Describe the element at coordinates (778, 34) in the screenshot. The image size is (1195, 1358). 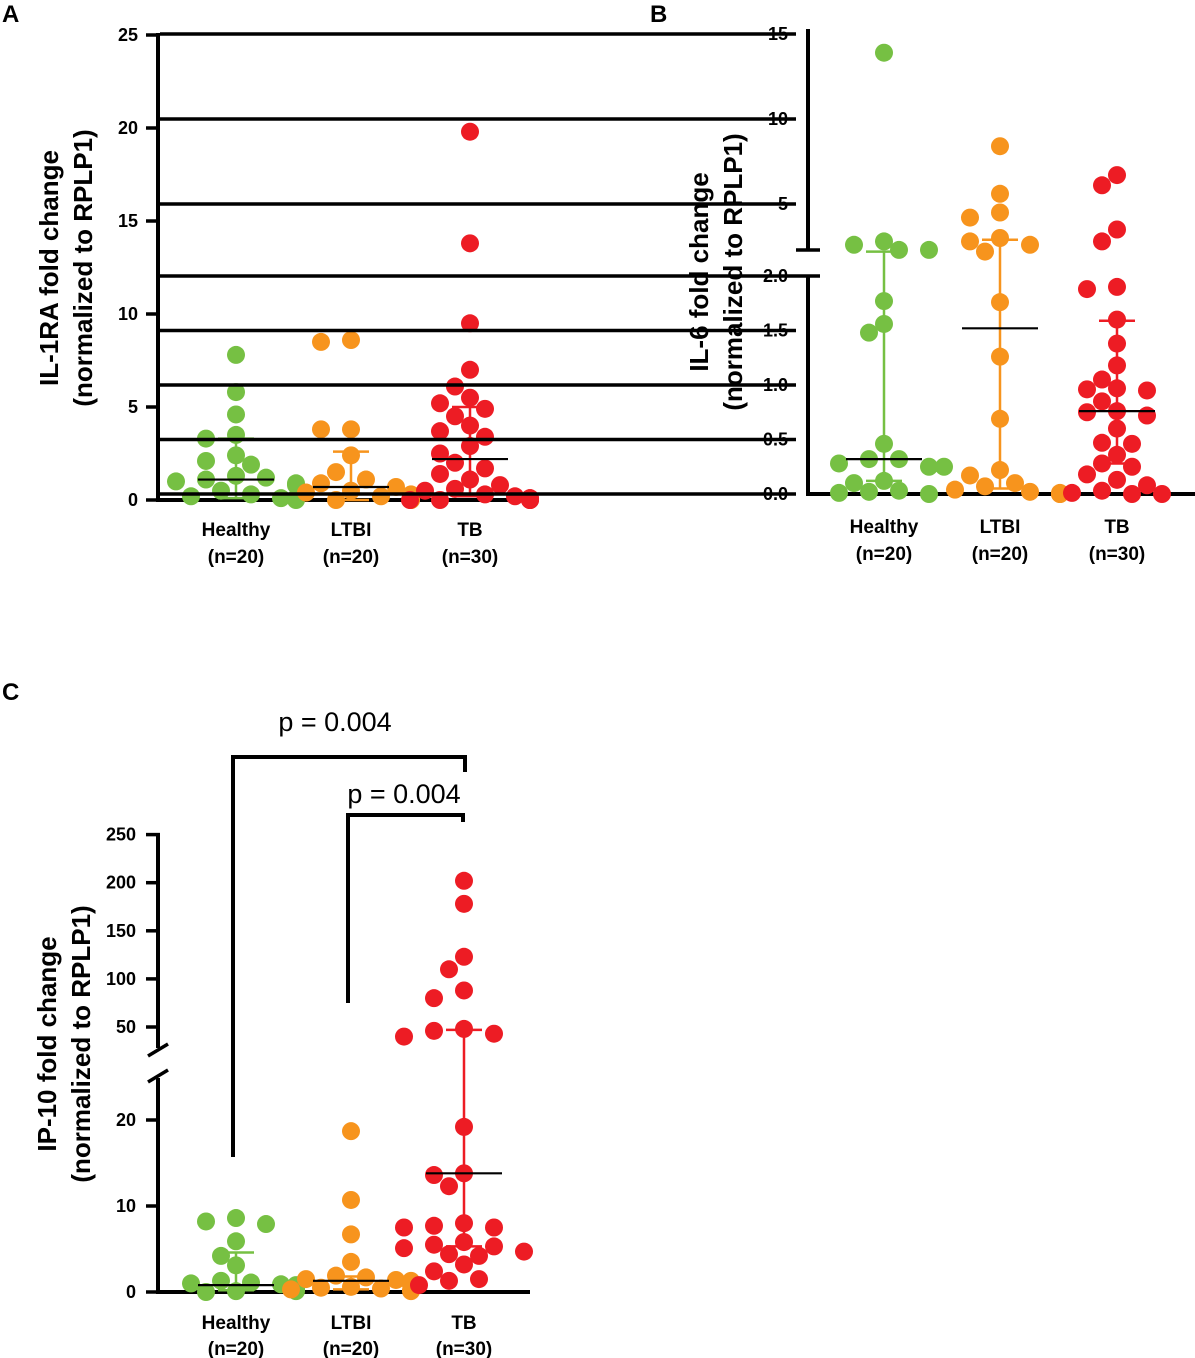
I see `y-tick-label-b-15: 15` at that location.